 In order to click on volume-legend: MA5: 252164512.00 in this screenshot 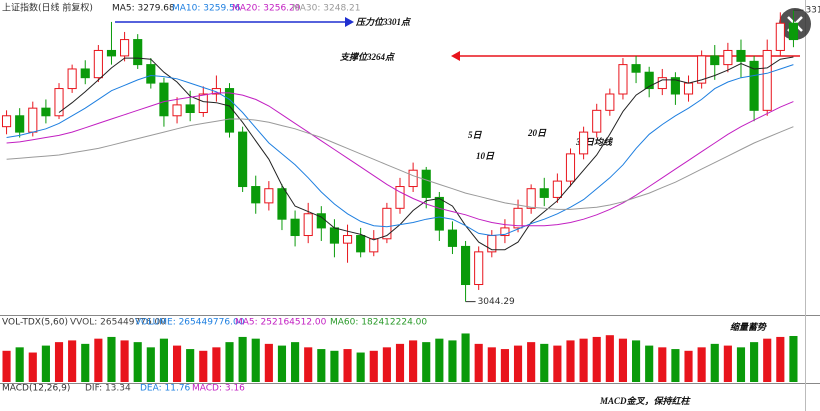, I will do `click(281, 323)`.